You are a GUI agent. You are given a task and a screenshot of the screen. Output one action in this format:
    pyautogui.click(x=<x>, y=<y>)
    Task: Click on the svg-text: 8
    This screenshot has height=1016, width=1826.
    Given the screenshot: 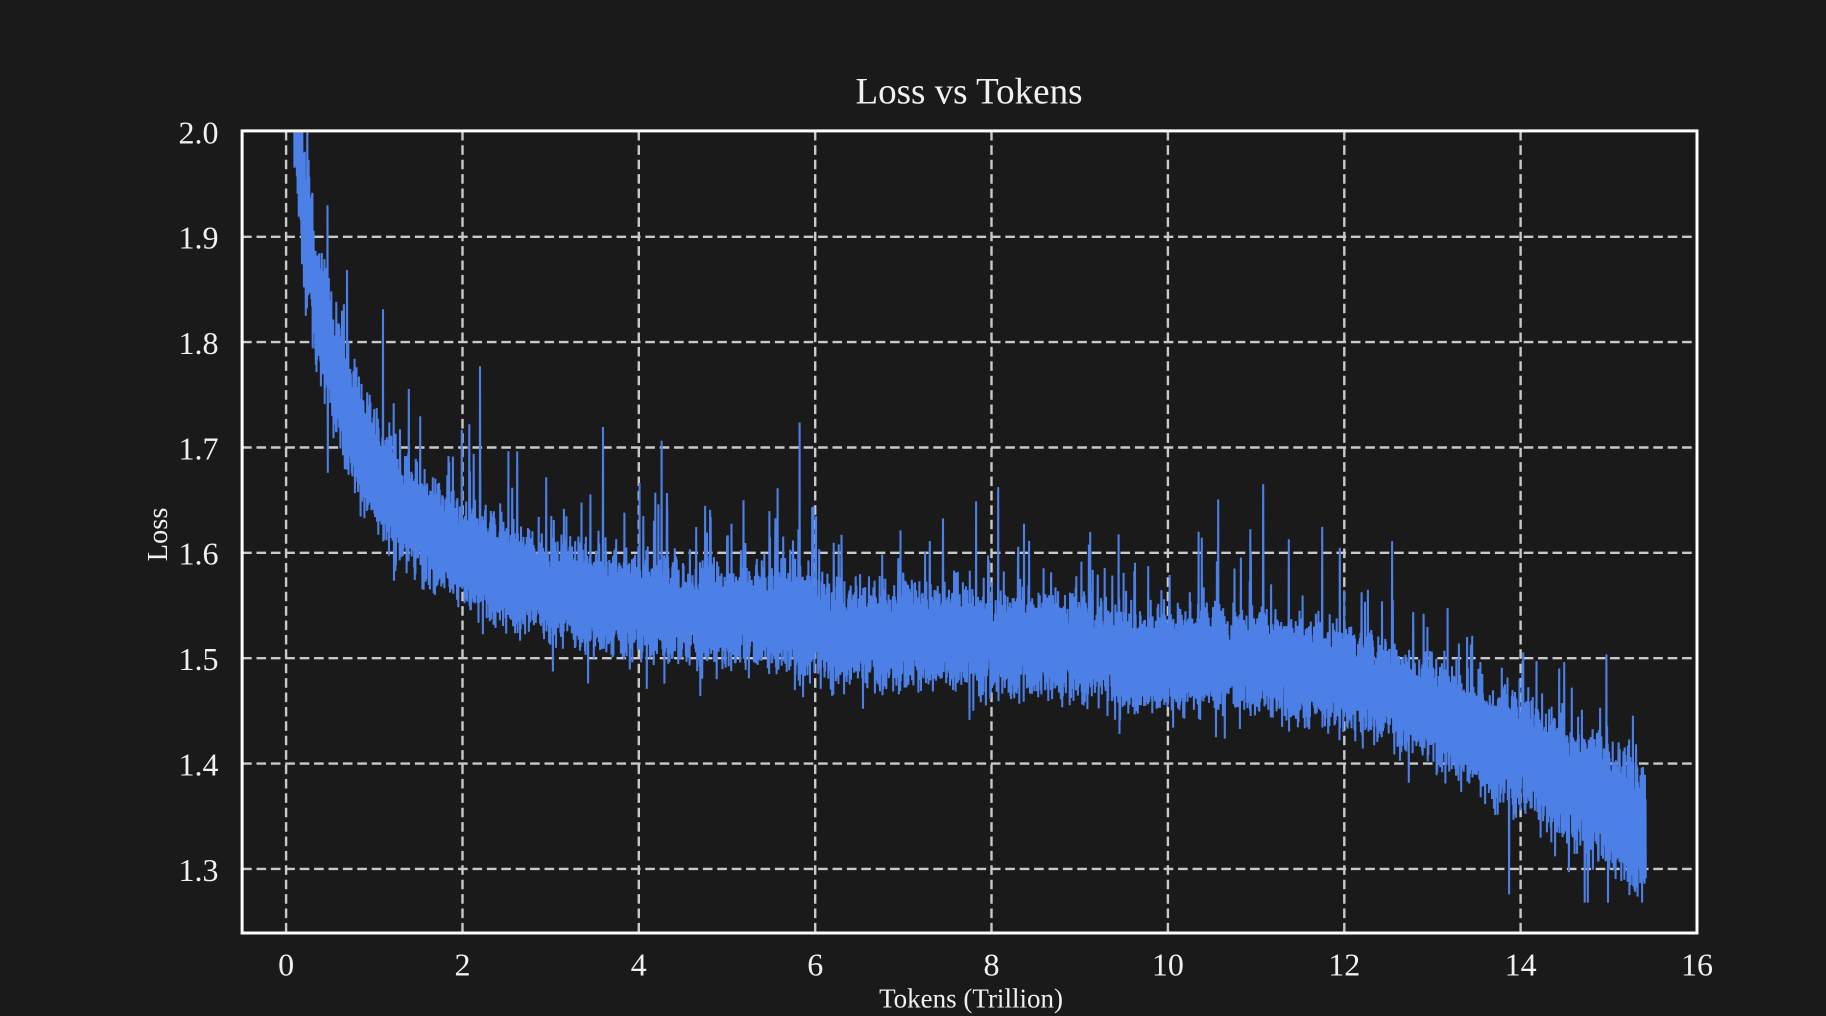 What is the action you would take?
    pyautogui.click(x=992, y=965)
    